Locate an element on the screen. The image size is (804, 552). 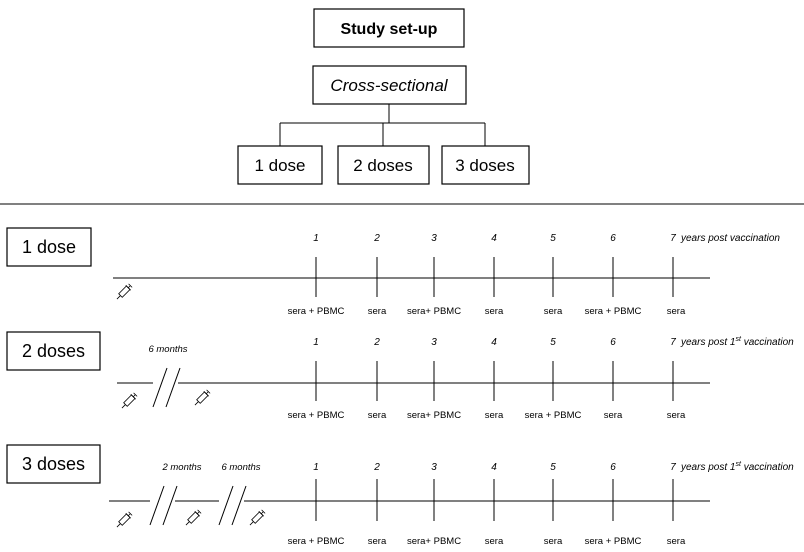
end-label: years post vaccination is located at coordinates (730, 238).